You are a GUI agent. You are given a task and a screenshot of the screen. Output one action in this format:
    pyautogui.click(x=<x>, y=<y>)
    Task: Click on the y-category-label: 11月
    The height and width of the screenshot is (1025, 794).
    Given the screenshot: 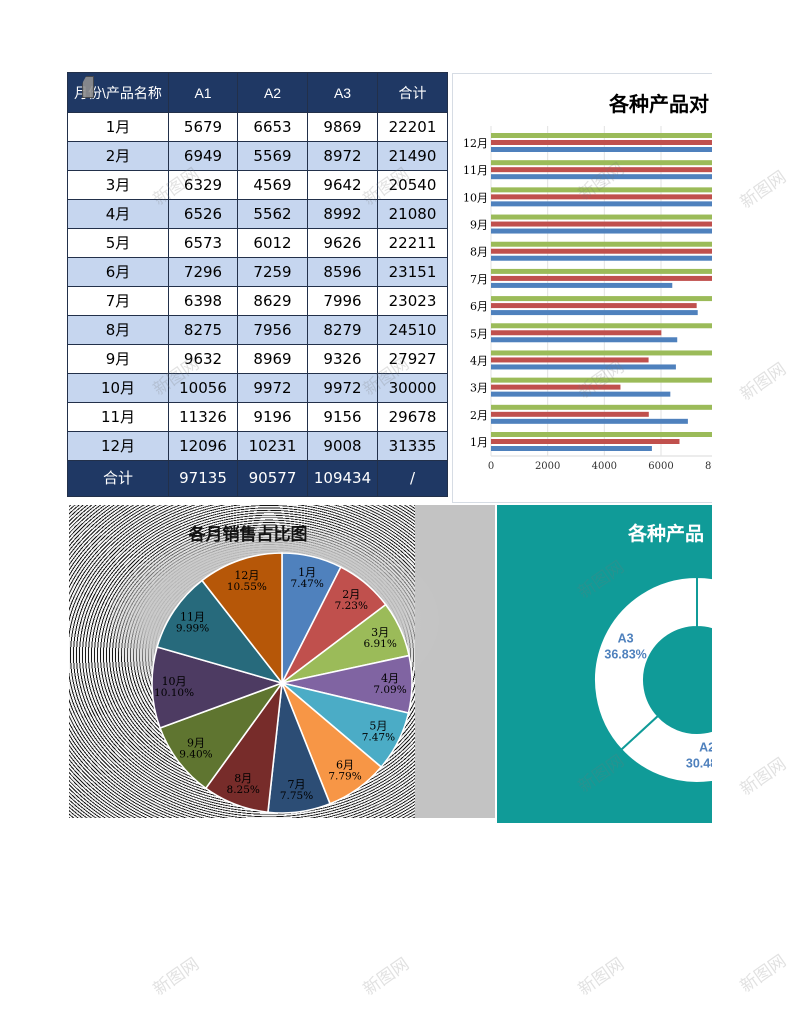 What is the action you would take?
    pyautogui.click(x=475, y=170)
    